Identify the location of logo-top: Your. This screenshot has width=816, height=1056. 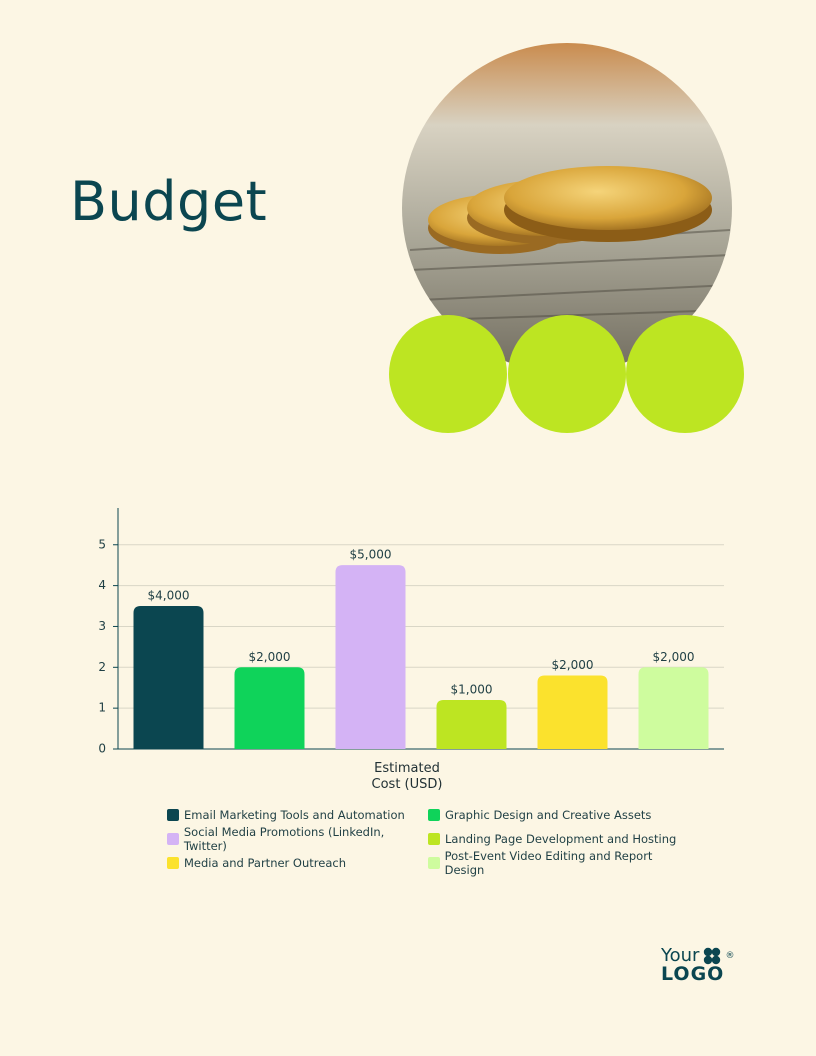
(680, 955).